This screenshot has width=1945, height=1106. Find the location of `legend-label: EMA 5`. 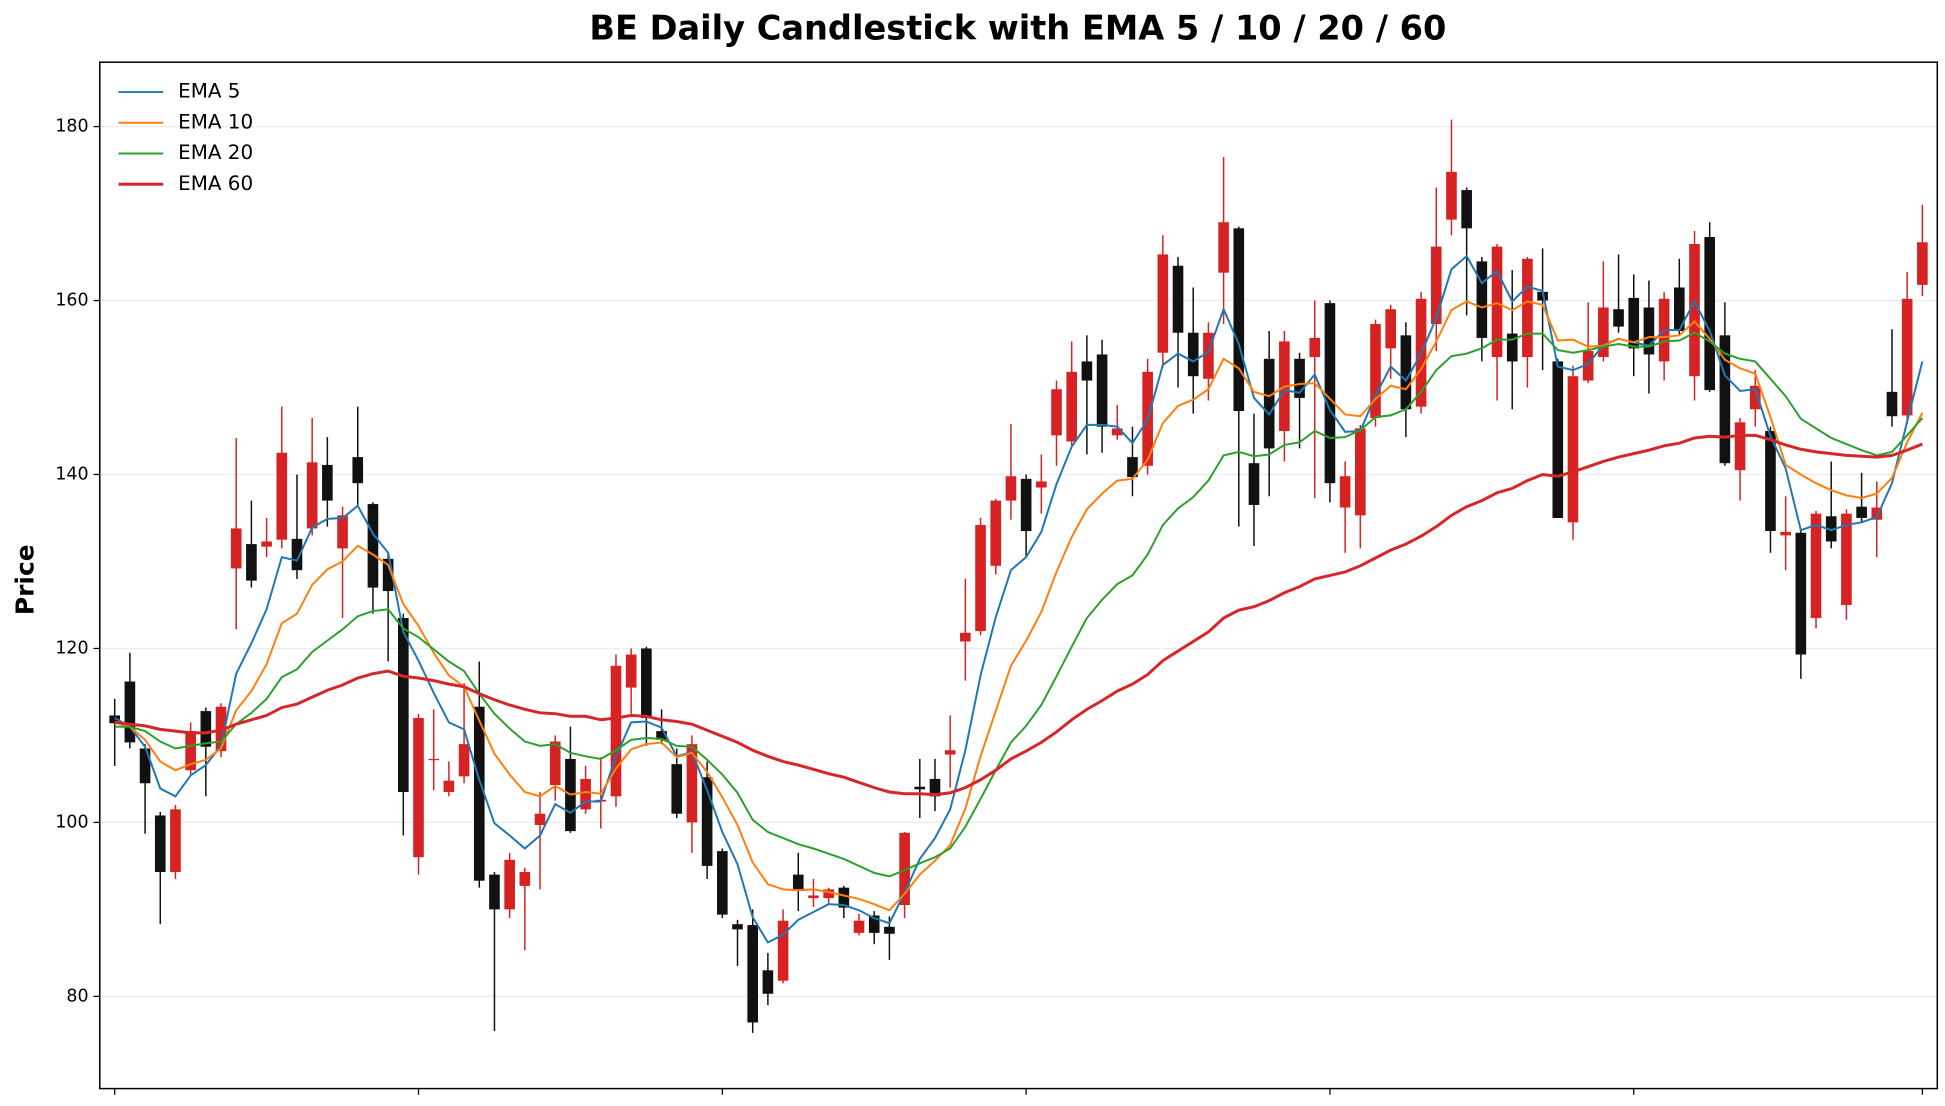

legend-label: EMA 5 is located at coordinates (209, 91).